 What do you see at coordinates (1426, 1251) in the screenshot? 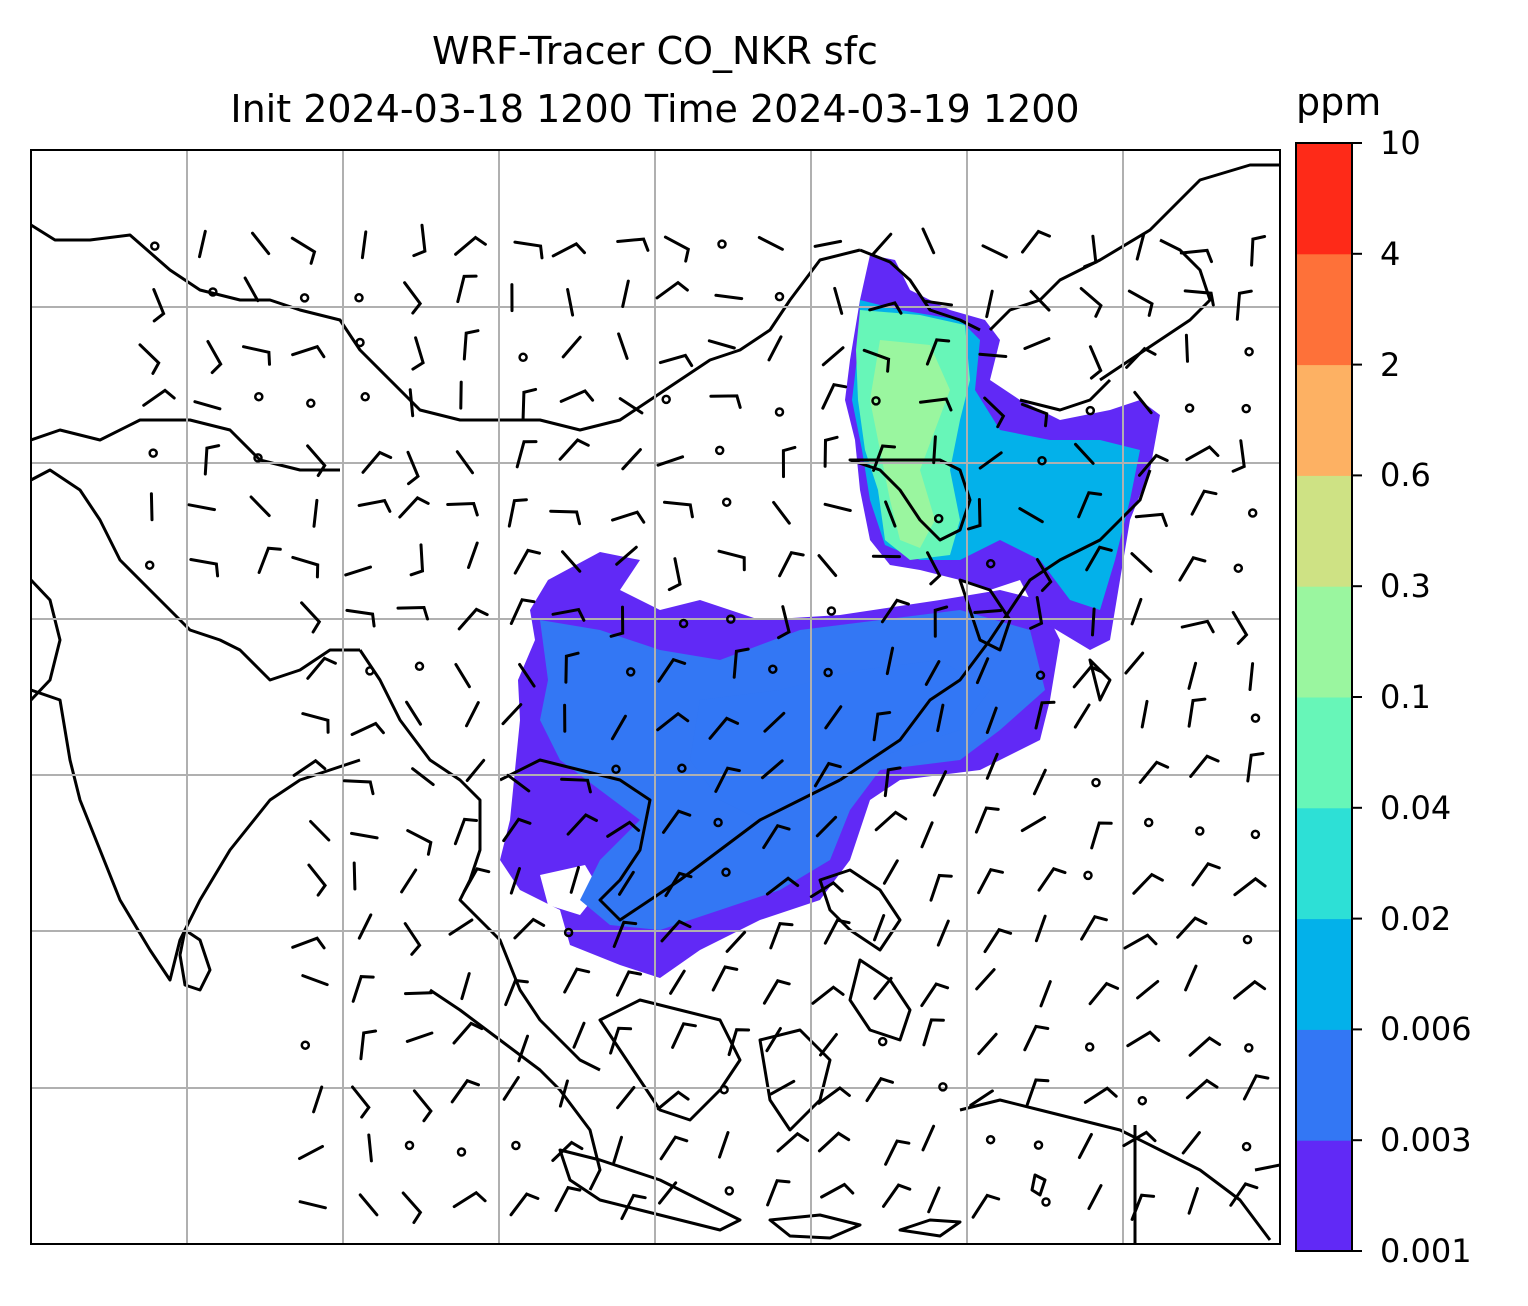
I see `colorbar-tick-label: 0.001` at bounding box center [1426, 1251].